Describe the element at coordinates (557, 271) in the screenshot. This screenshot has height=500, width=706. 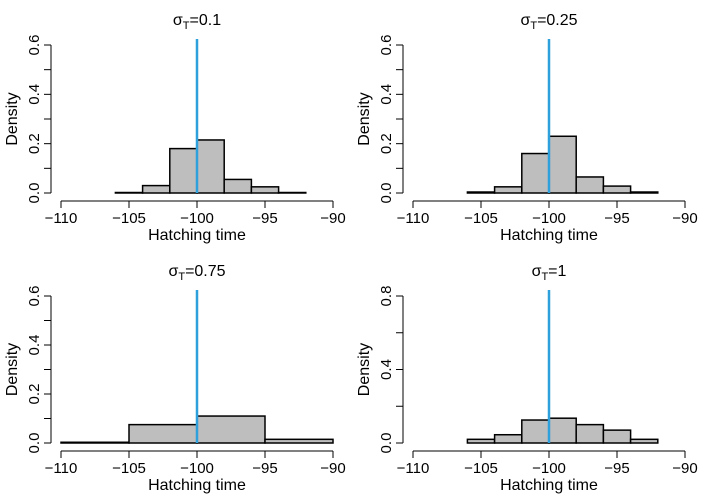
I see `title-value: =1` at that location.